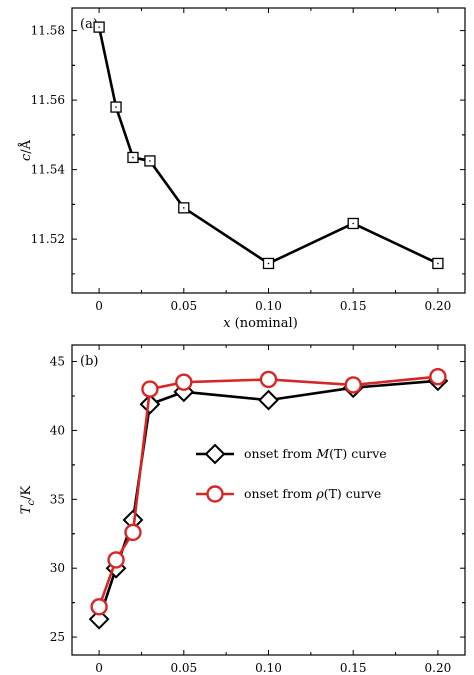 This screenshot has height=675, width=474. What do you see at coordinates (319, 493) in the screenshot?
I see `legend-label-variable: ρ` at bounding box center [319, 493].